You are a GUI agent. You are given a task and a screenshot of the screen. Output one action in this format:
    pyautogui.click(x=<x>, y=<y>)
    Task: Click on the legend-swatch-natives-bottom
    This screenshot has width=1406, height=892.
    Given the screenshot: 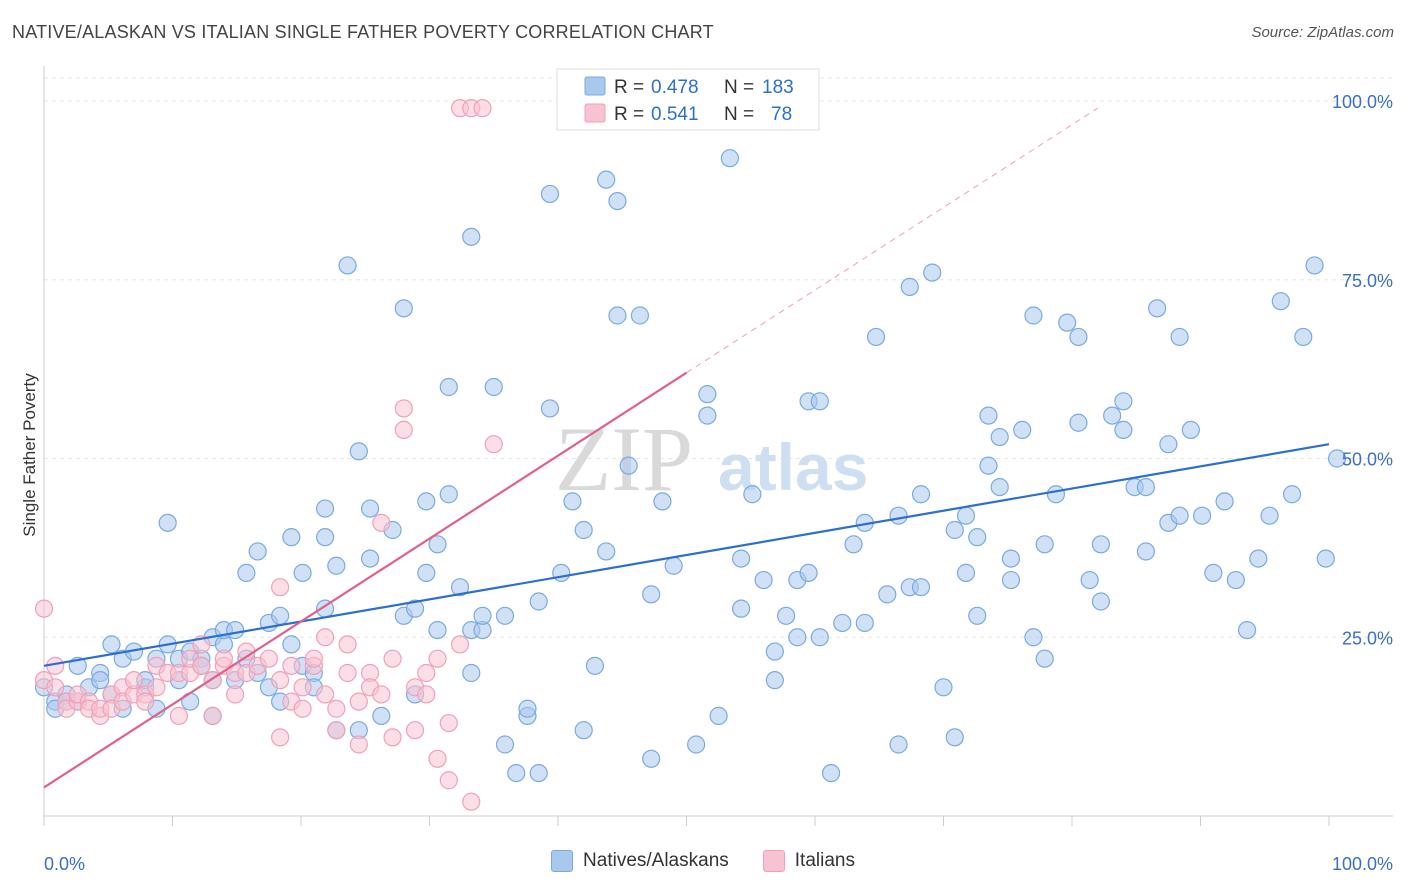 What is the action you would take?
    pyautogui.click(x=562, y=861)
    